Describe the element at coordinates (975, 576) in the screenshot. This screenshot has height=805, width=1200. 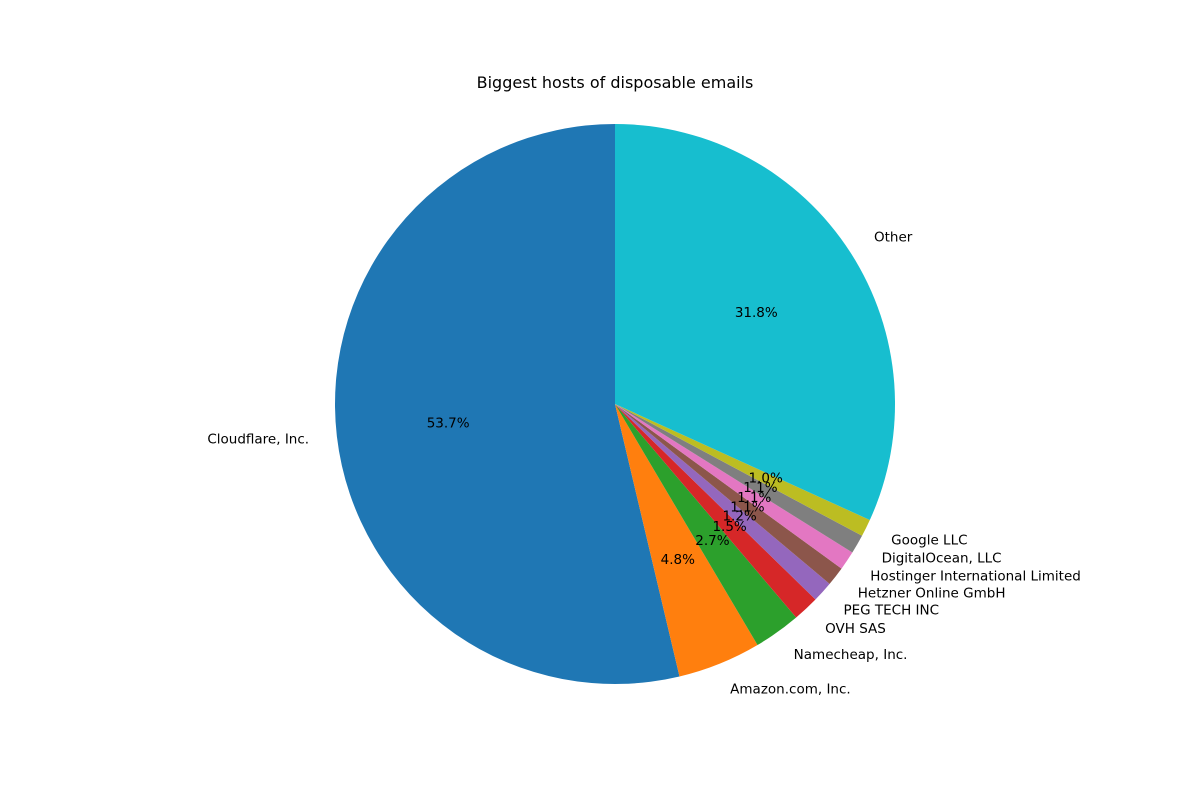
I see `slice-label-hostinger-international-limited: Hostinger International Limited` at that location.